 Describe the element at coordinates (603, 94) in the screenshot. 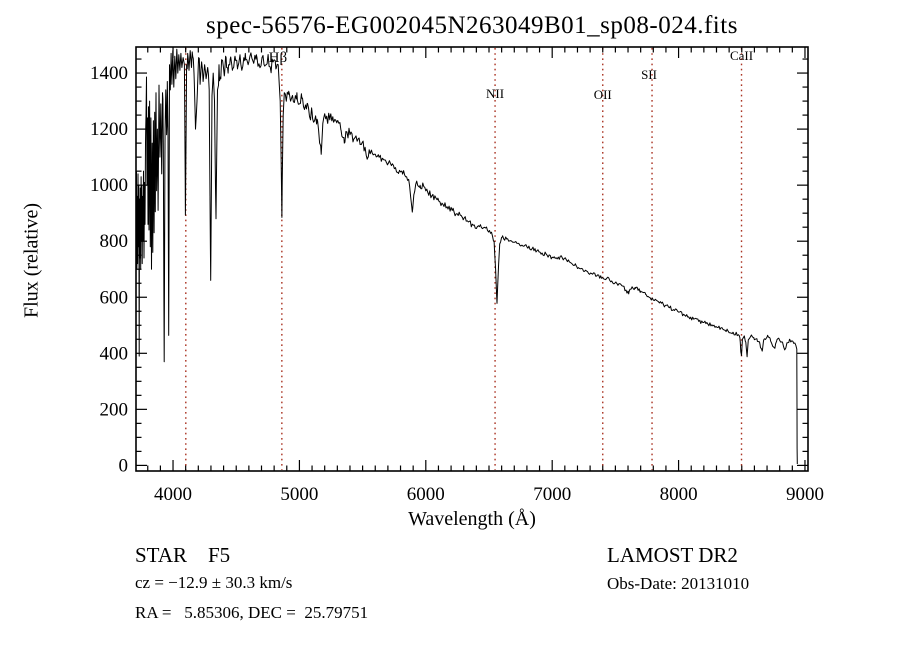

I see `spectral-line-label: OII` at that location.